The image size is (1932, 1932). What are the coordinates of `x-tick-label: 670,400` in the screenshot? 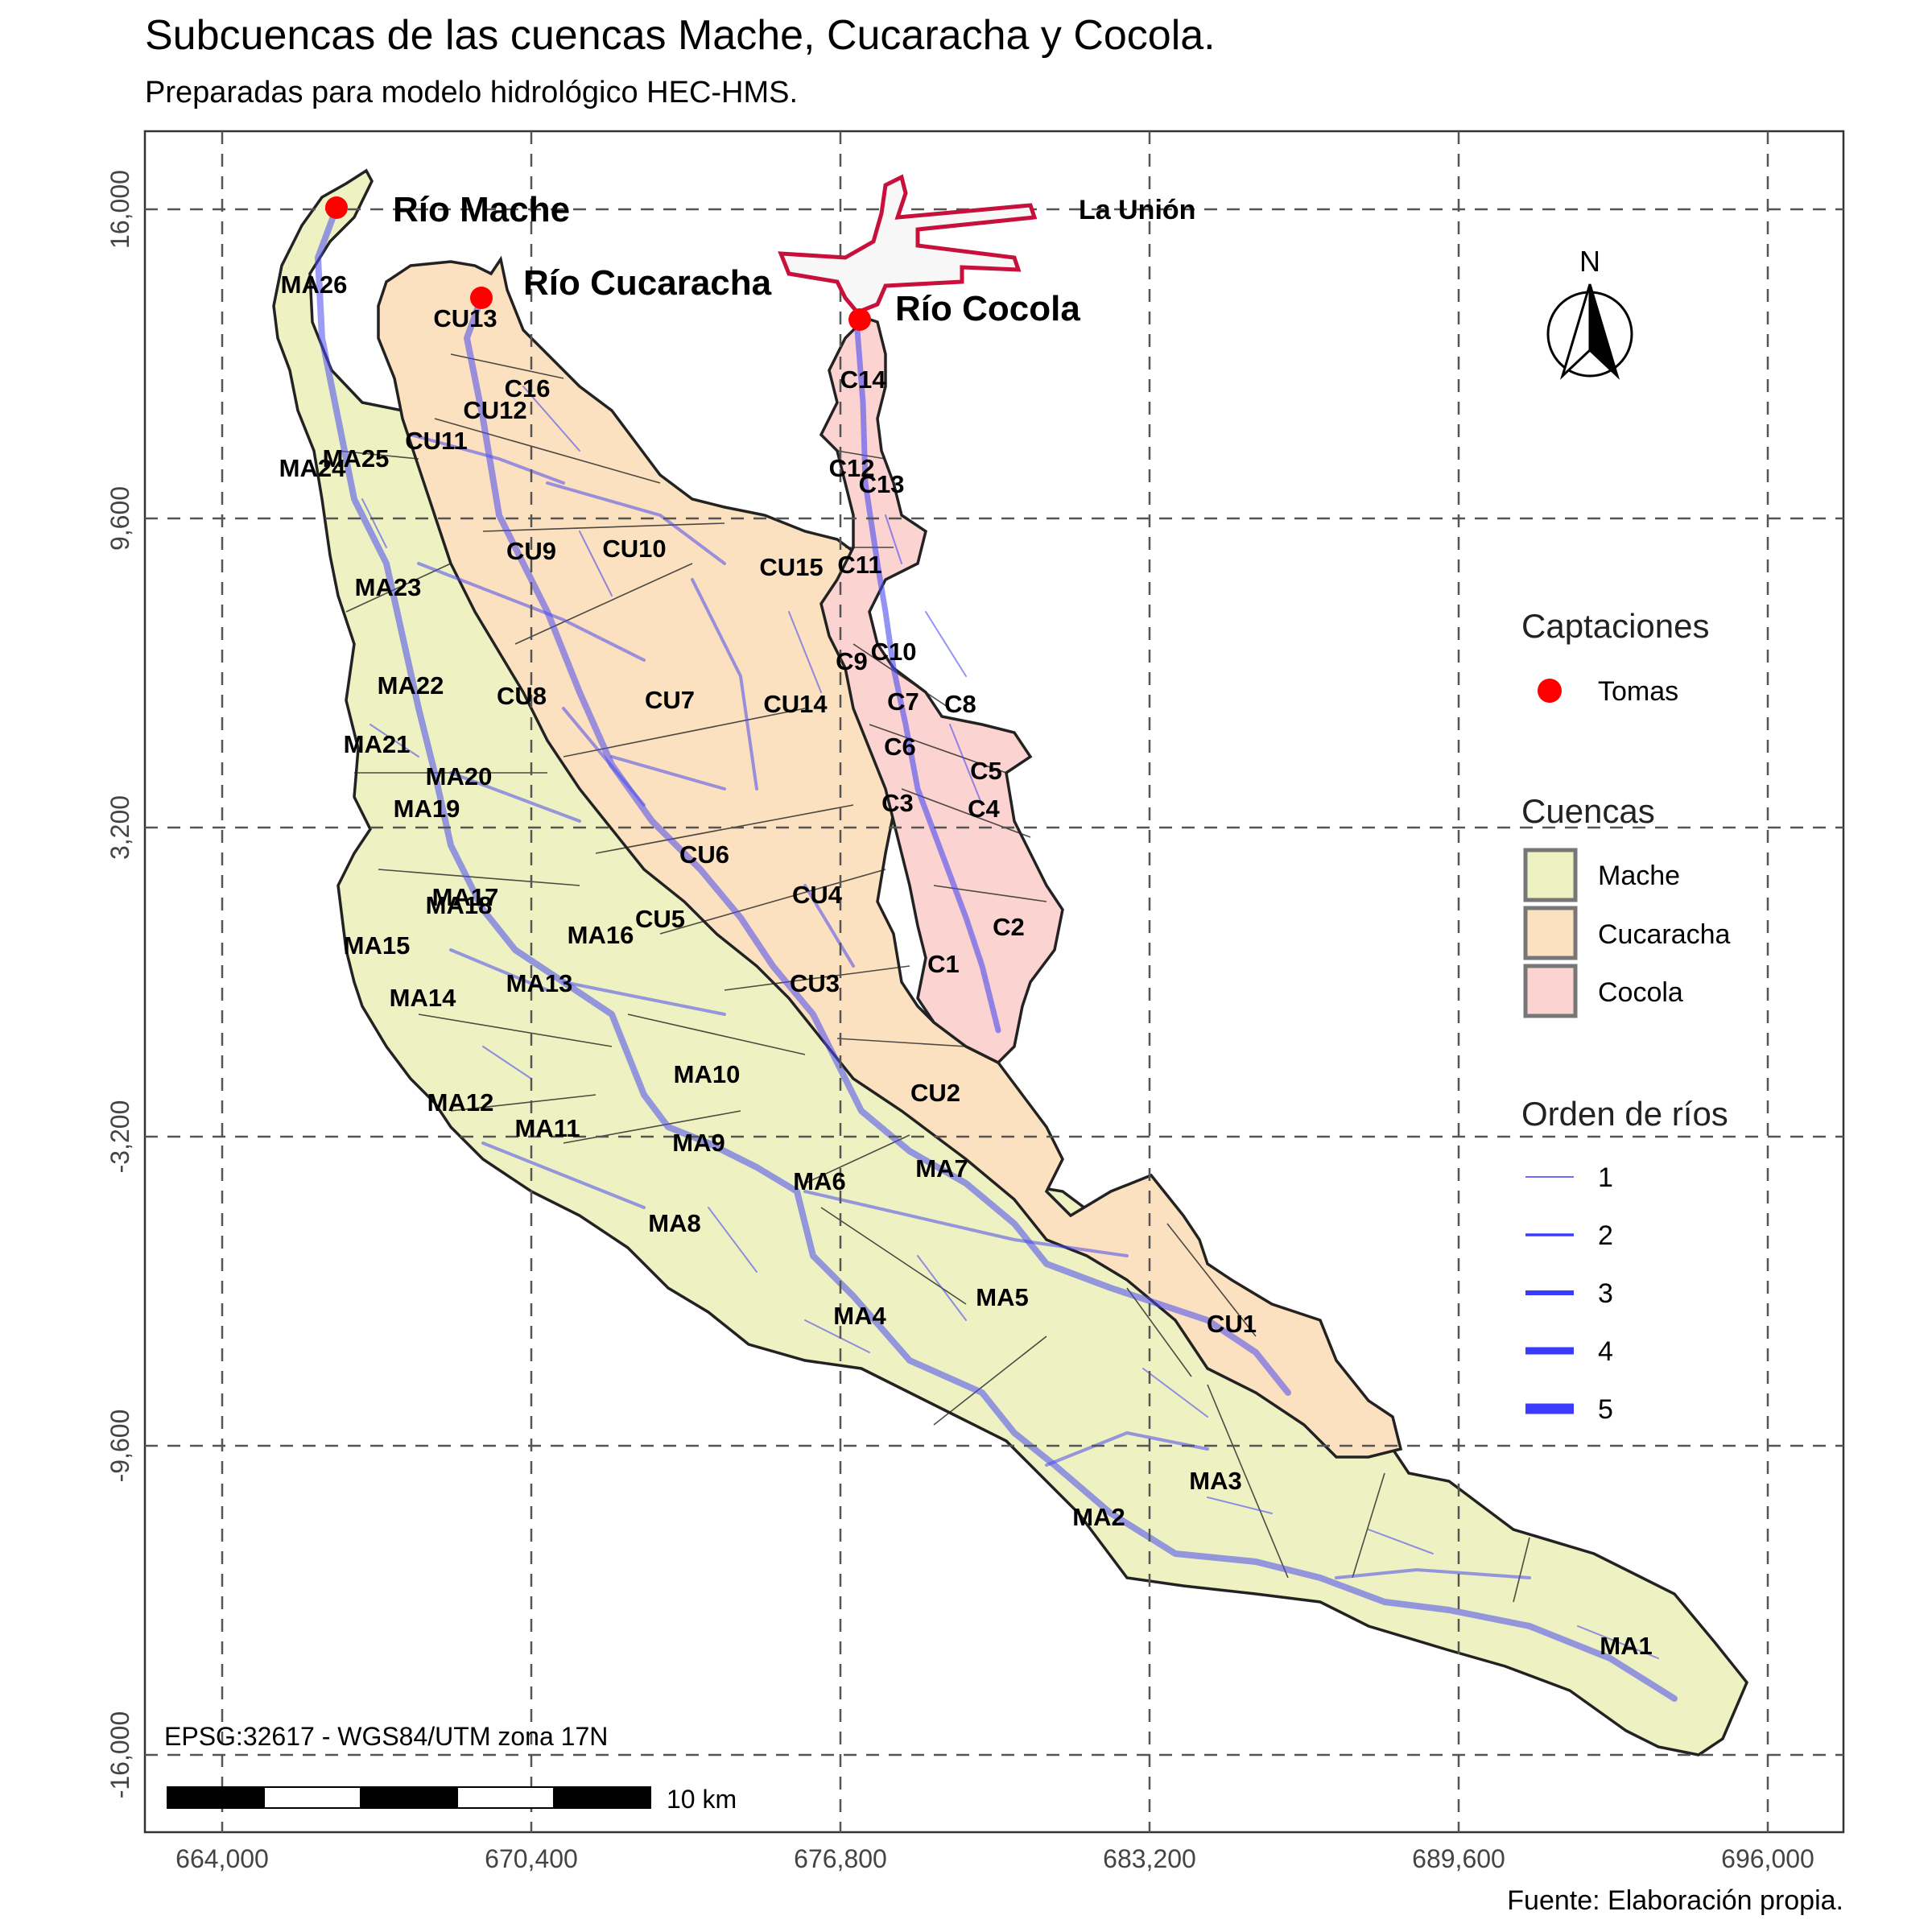 It's located at (531, 1858).